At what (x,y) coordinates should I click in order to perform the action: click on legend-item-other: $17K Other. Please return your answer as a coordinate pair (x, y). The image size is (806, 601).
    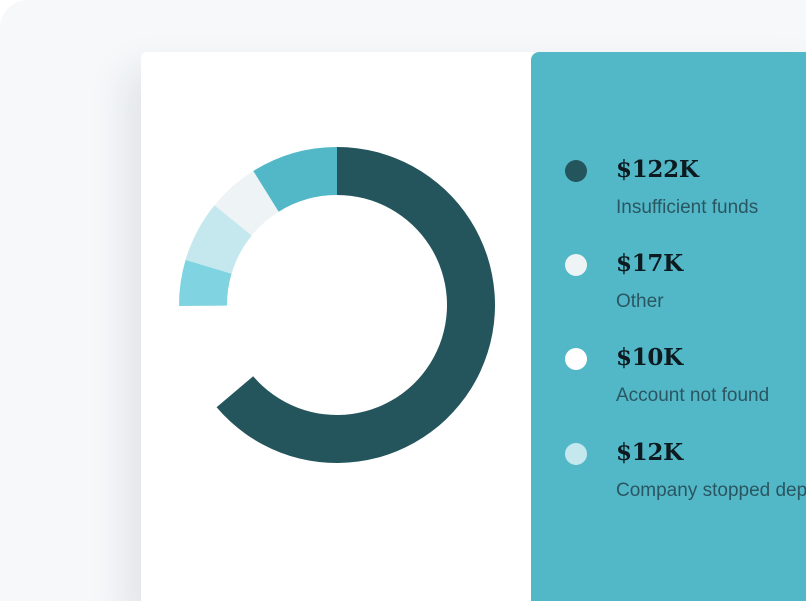
    Looking at the image, I should click on (668, 290).